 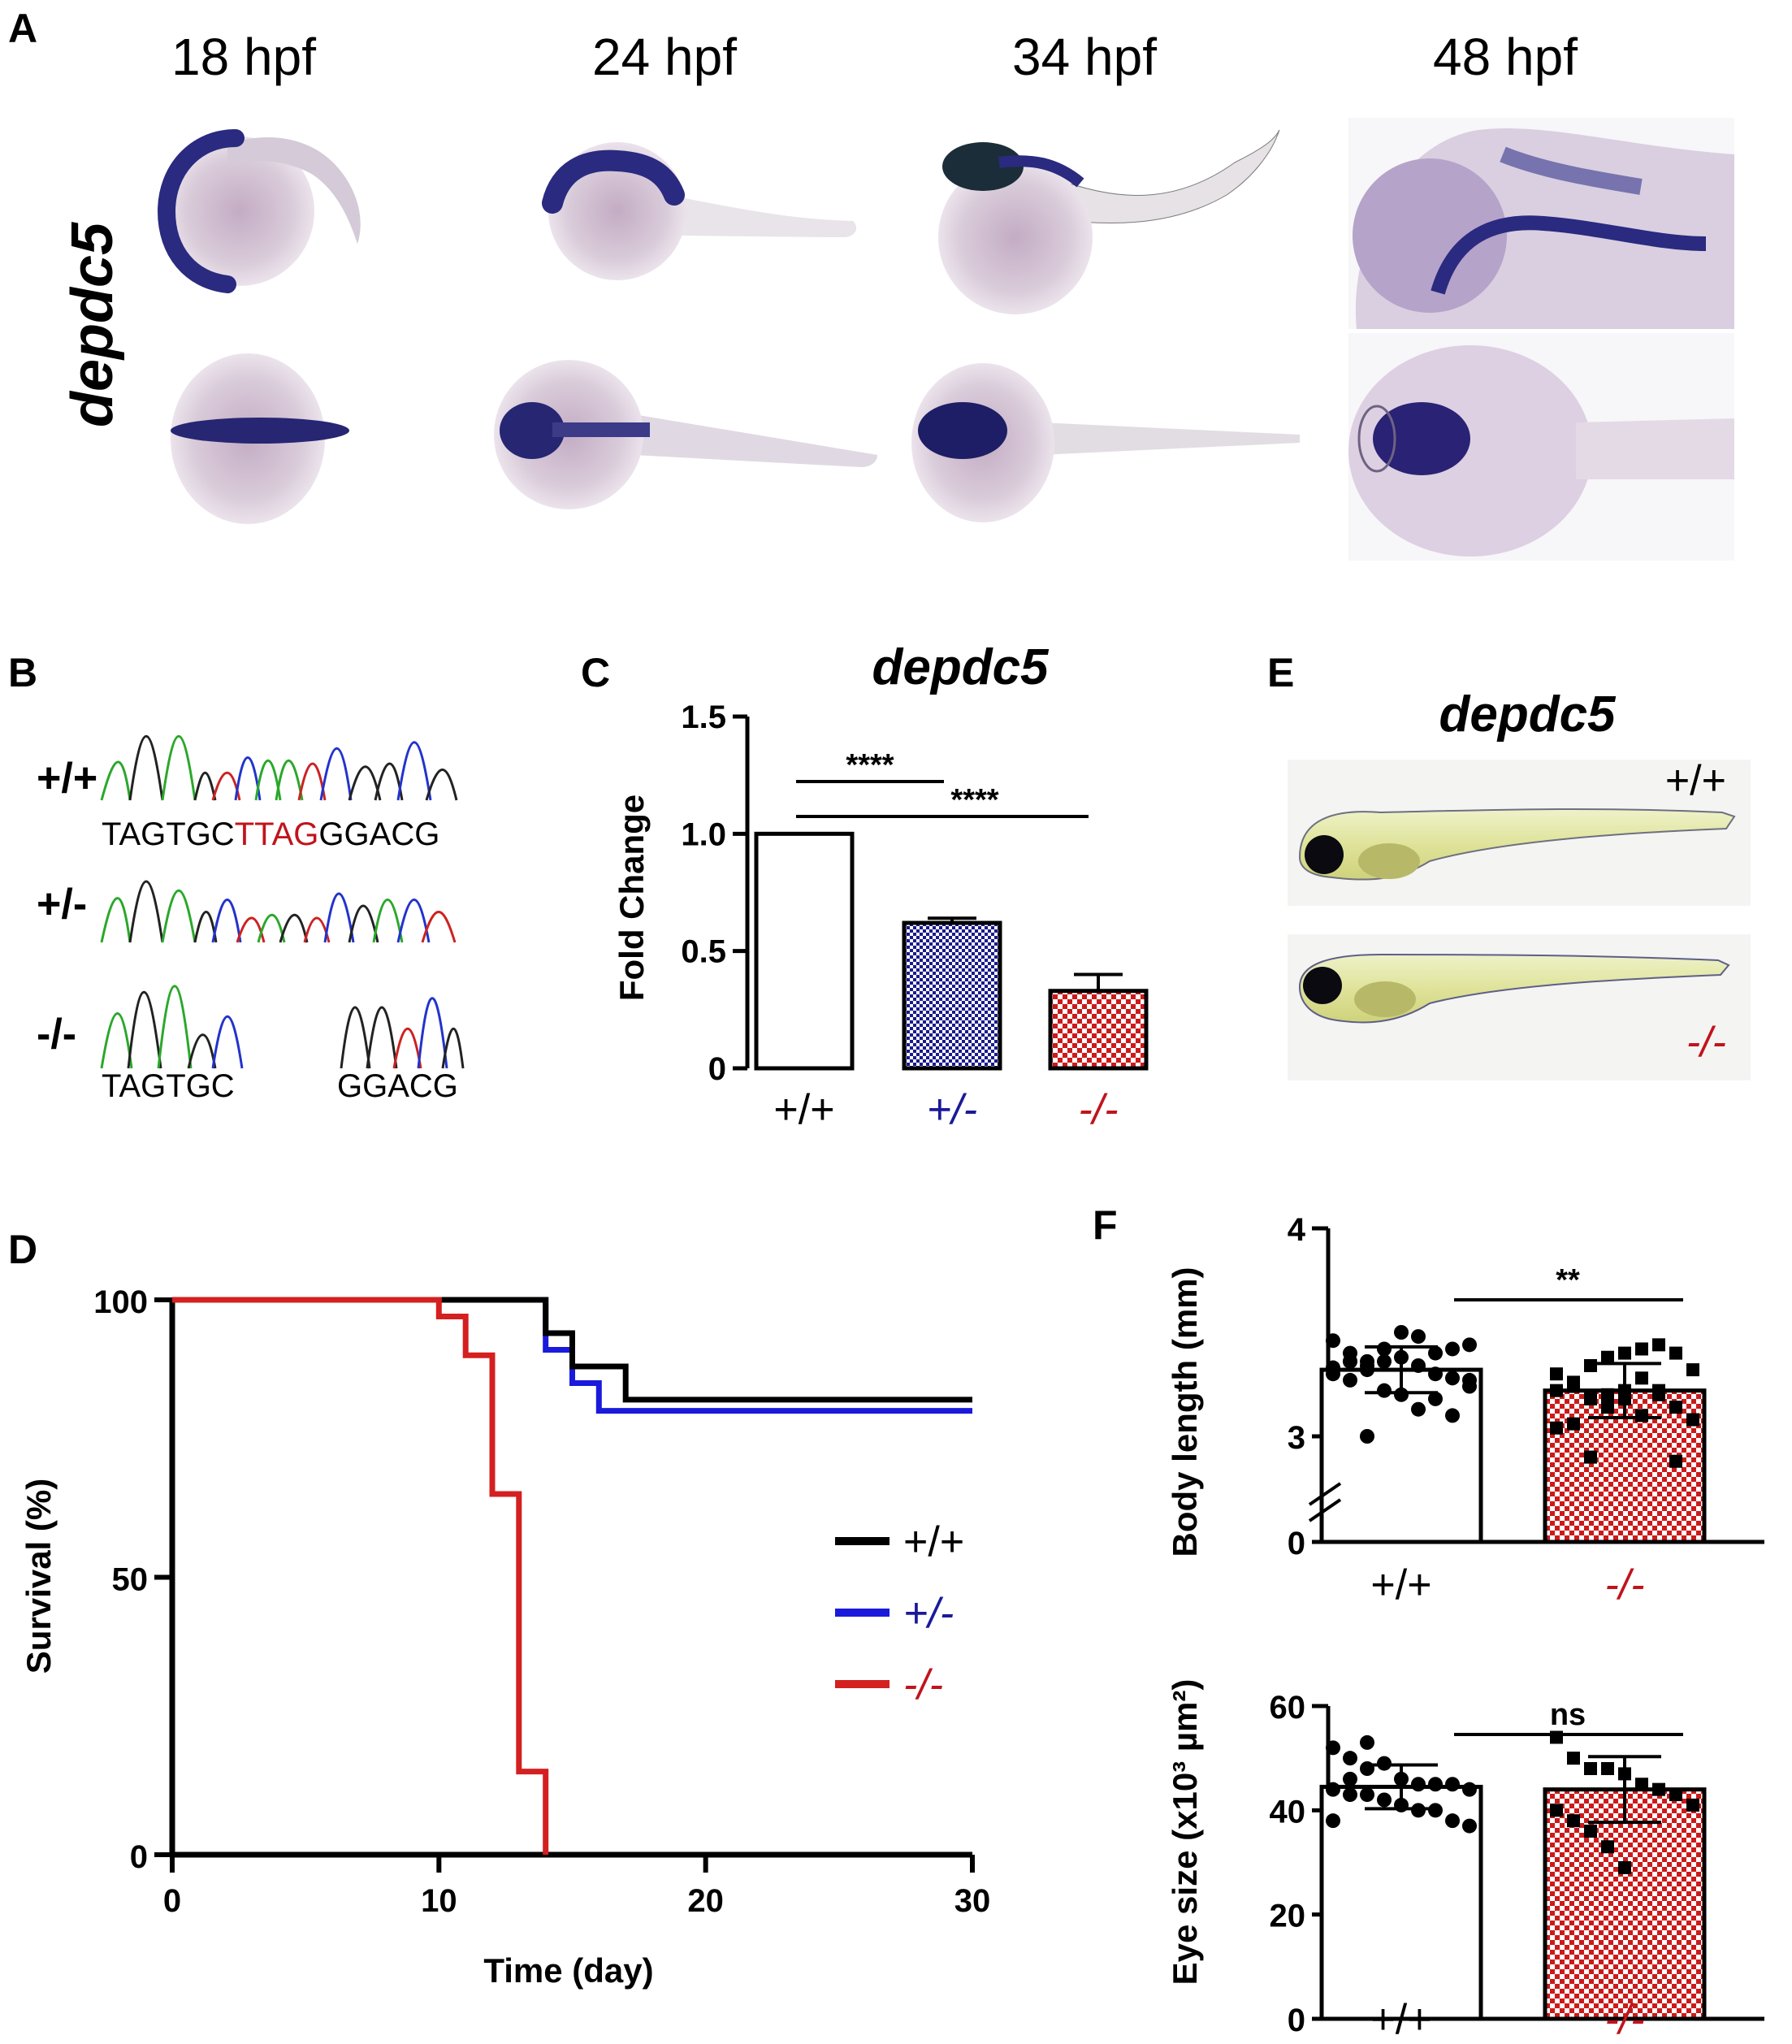 What do you see at coordinates (1288, 1708) in the screenshot?
I see `chart-f2-ytick-label: 60` at bounding box center [1288, 1708].